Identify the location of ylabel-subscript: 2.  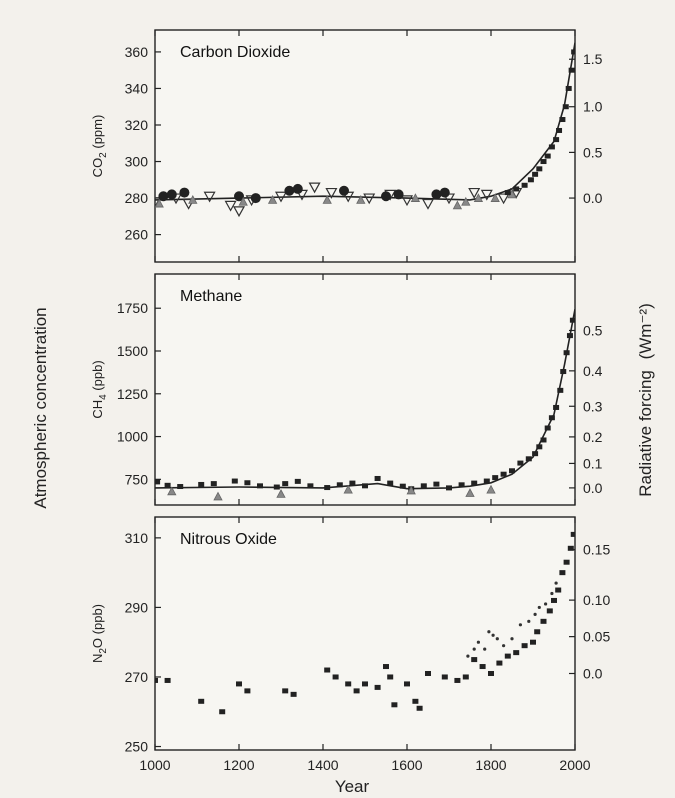
(103, 155).